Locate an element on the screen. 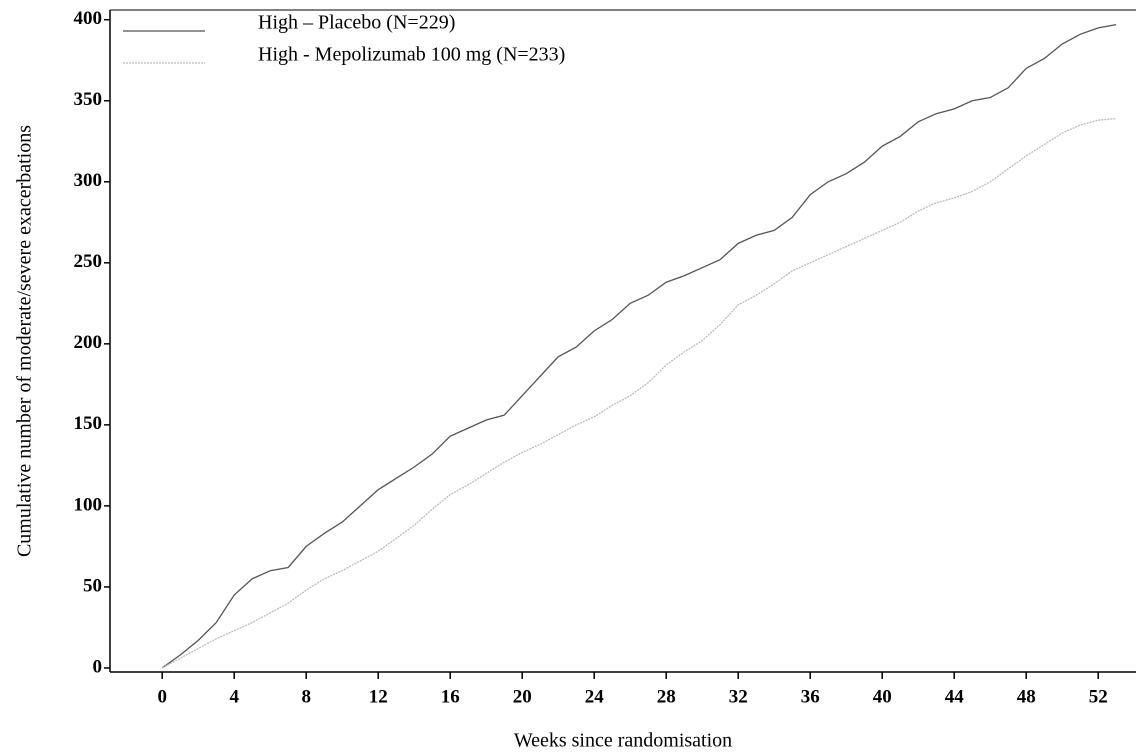 The height and width of the screenshot is (756, 1136). x-tick-label: 8 is located at coordinates (306, 696).